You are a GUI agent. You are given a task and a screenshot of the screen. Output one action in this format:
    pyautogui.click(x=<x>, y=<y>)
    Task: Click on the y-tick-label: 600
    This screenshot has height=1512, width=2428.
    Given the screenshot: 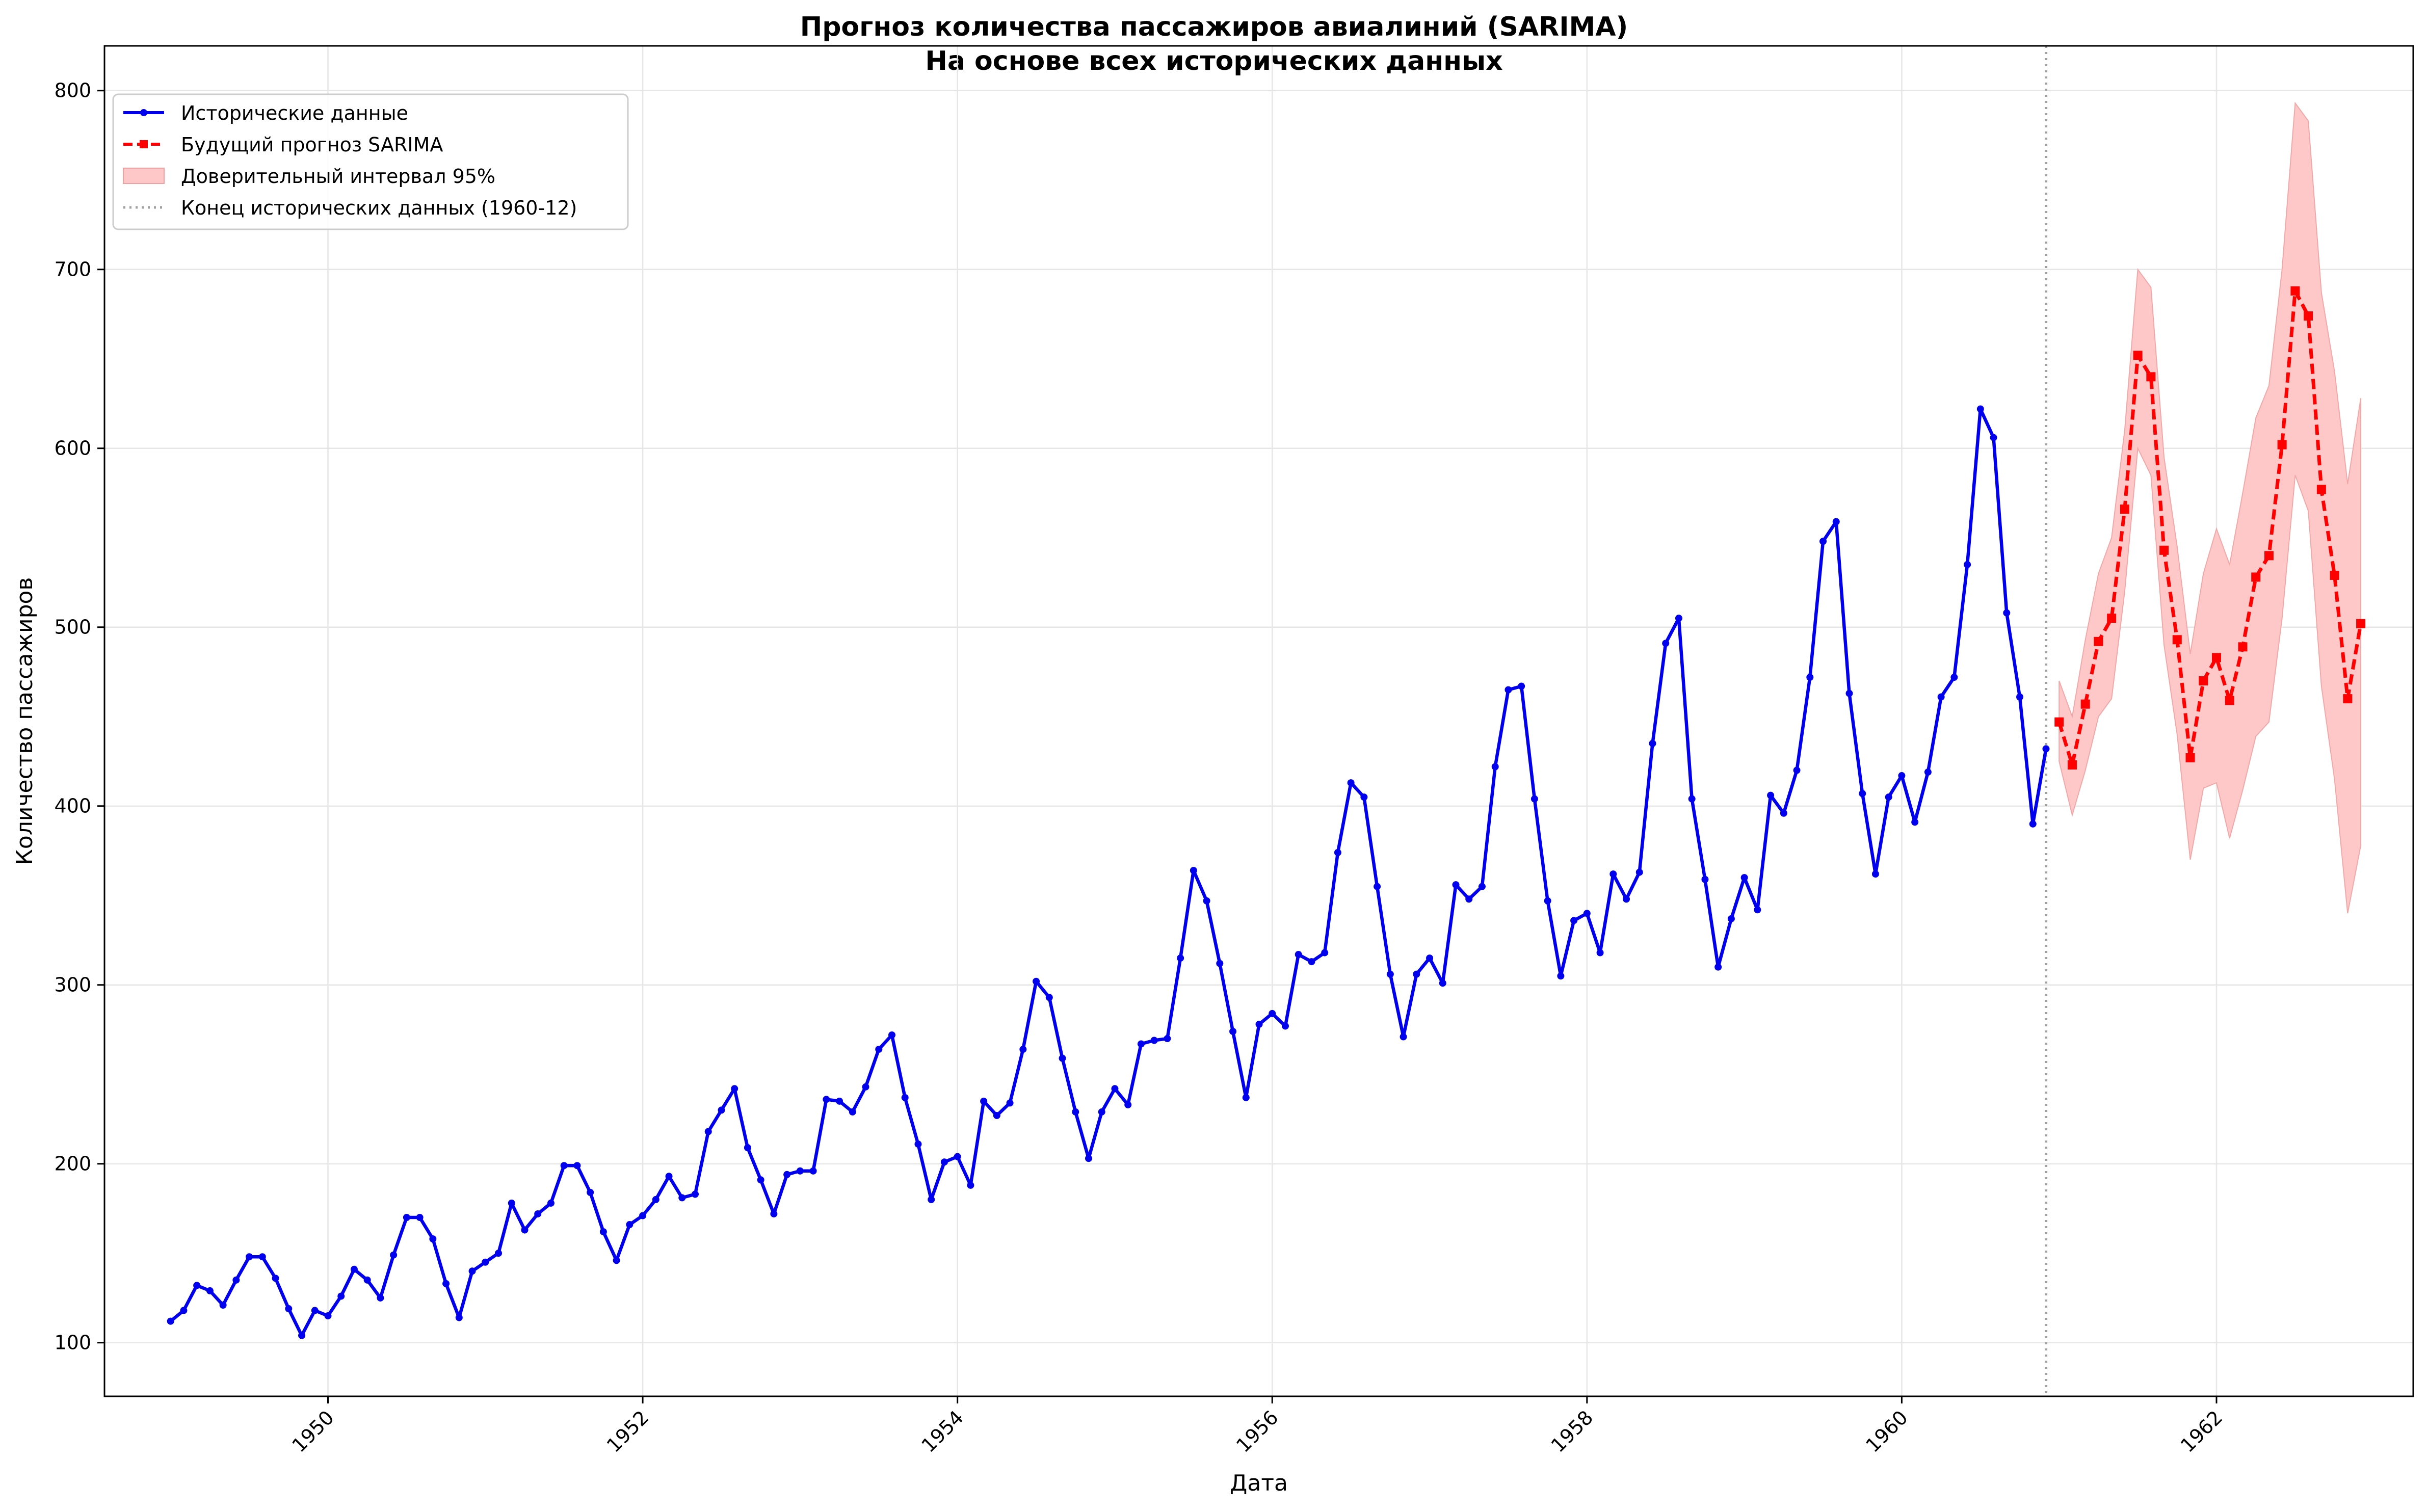 What is the action you would take?
    pyautogui.click(x=72, y=448)
    